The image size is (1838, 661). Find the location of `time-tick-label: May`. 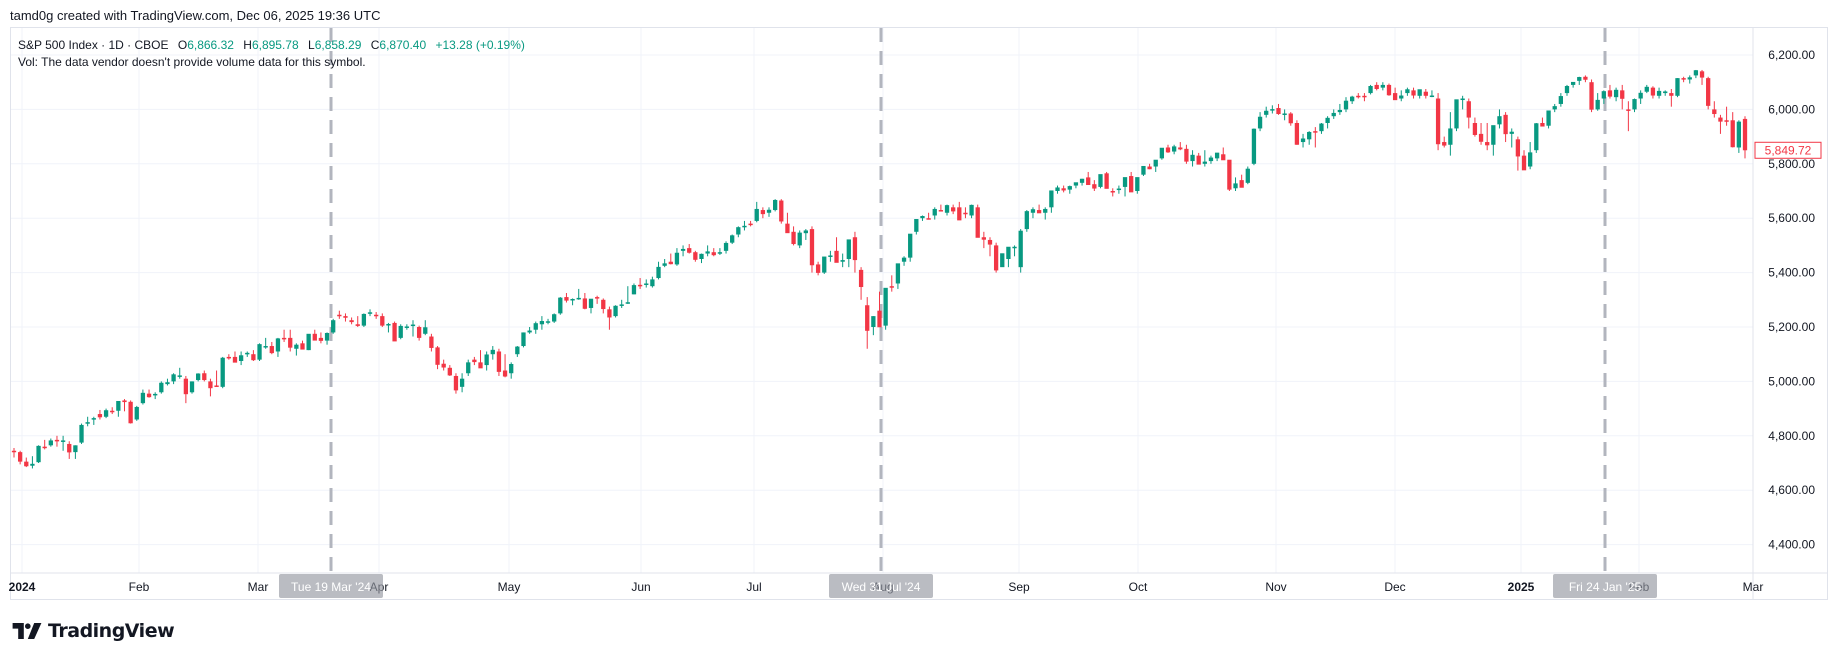

time-tick-label: May is located at coordinates (509, 587).